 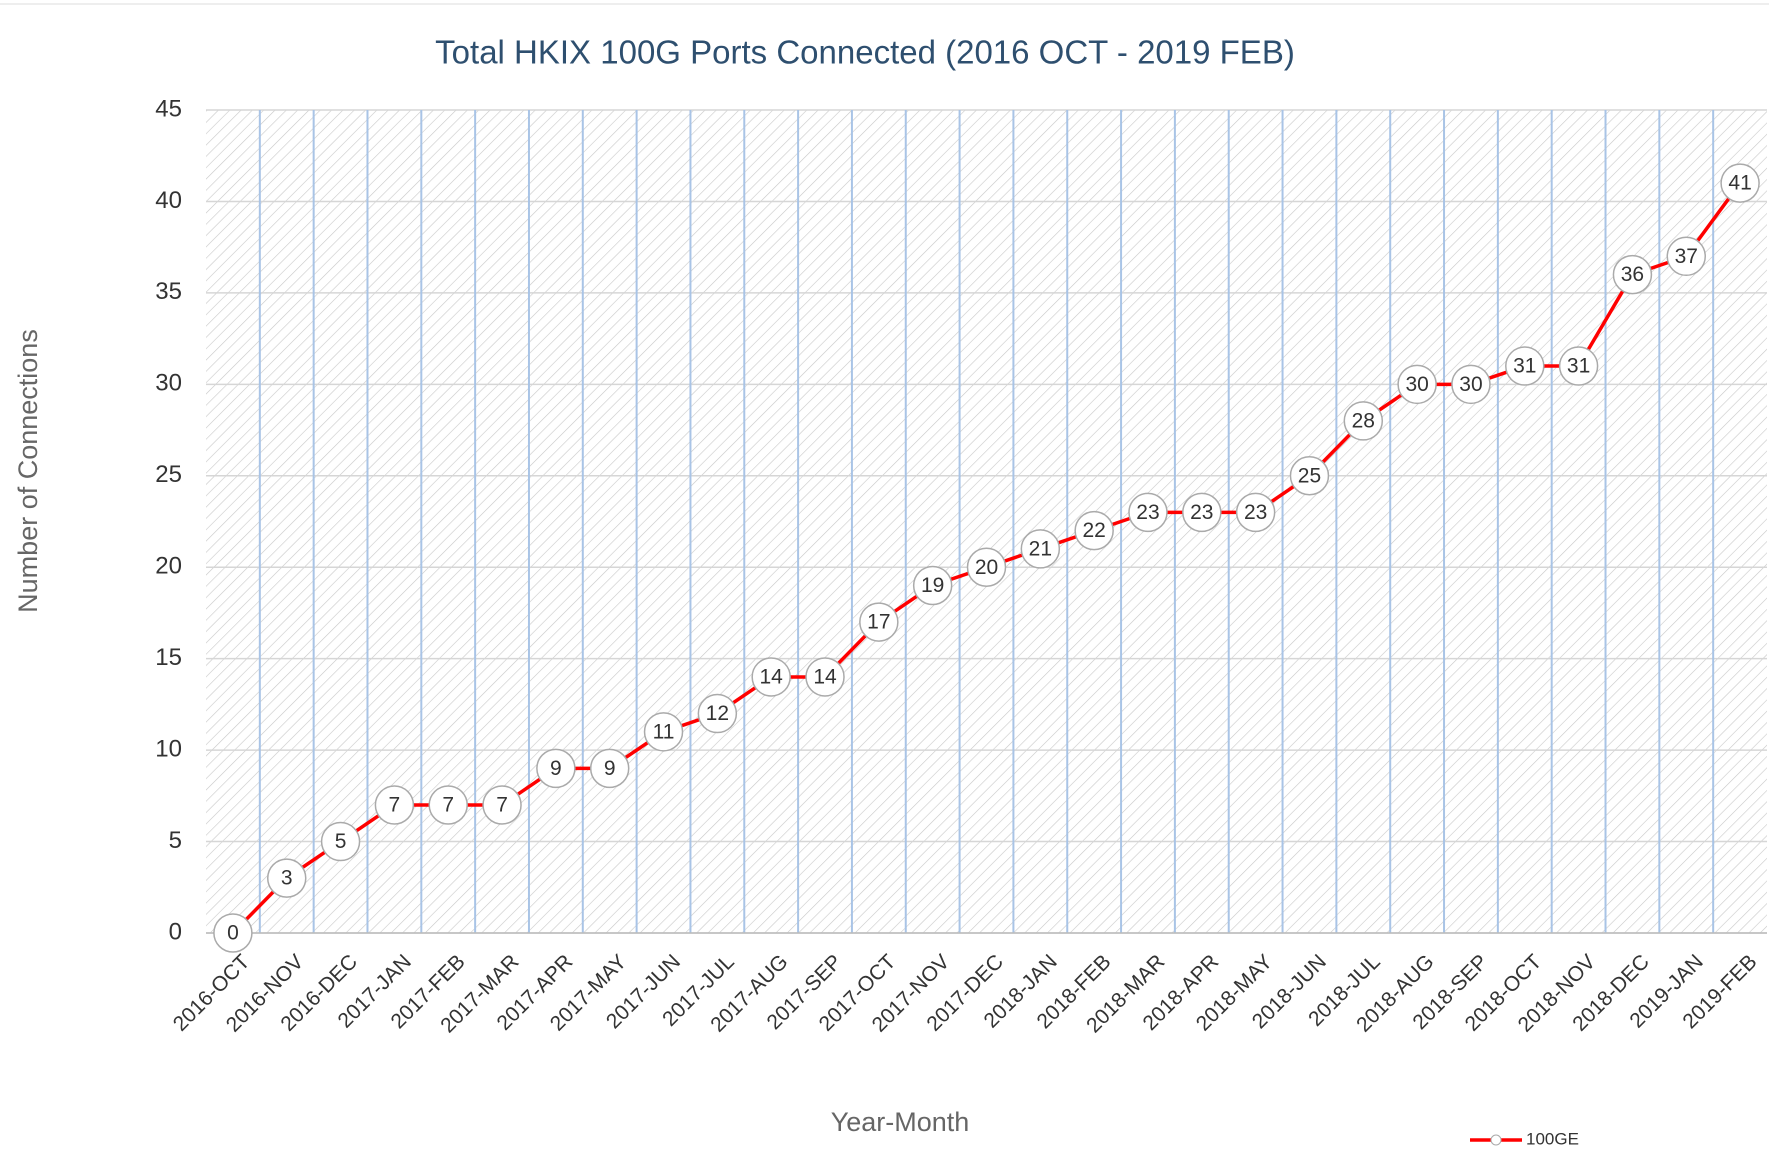 I want to click on data-label: 19, so click(x=932, y=585).